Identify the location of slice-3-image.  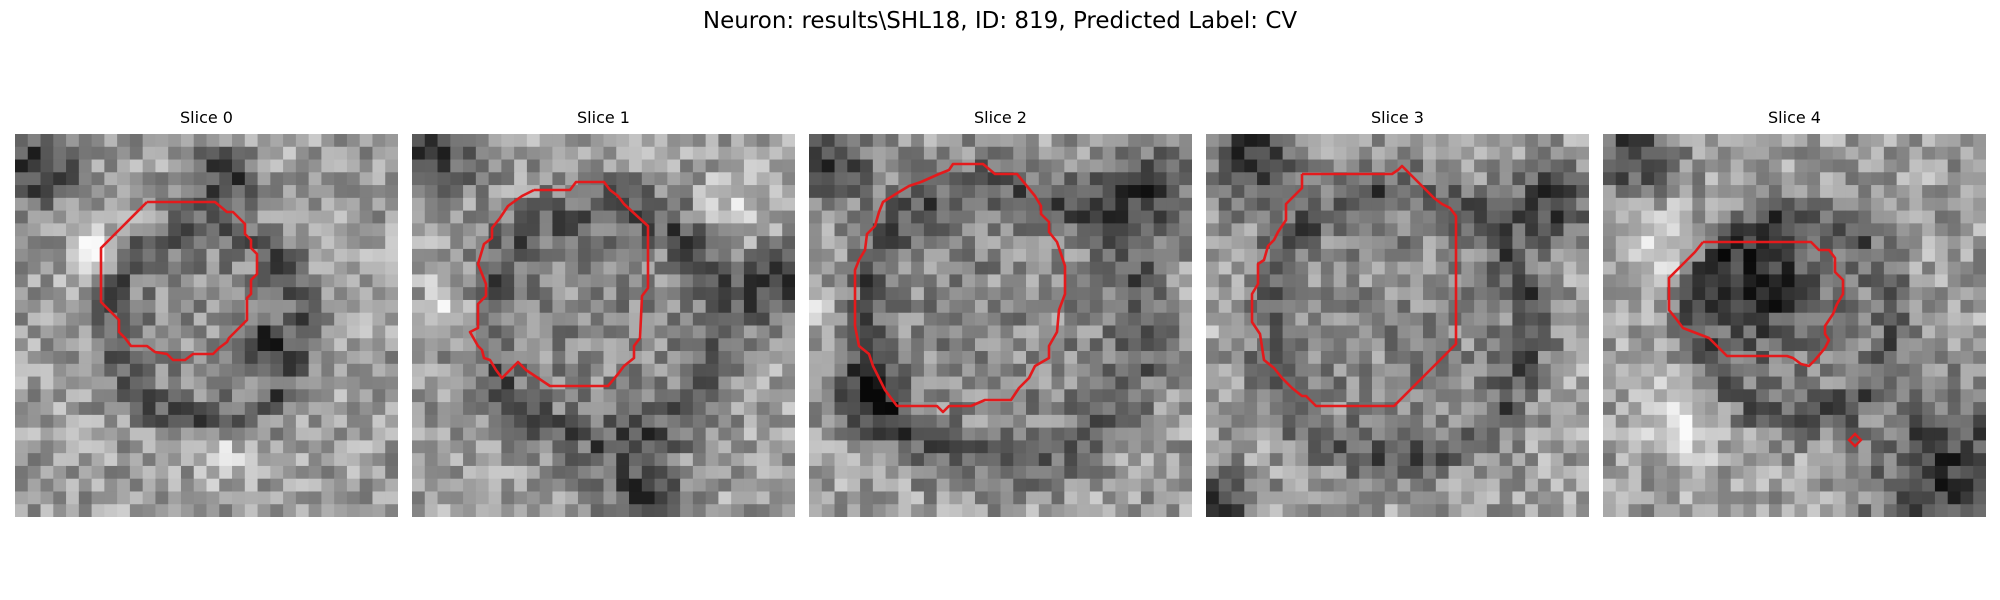
(1397, 325).